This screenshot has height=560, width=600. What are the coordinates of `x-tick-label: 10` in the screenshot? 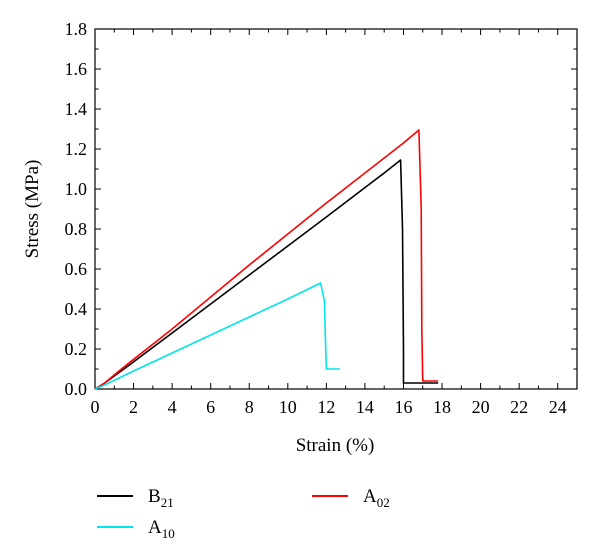 It's located at (288, 407).